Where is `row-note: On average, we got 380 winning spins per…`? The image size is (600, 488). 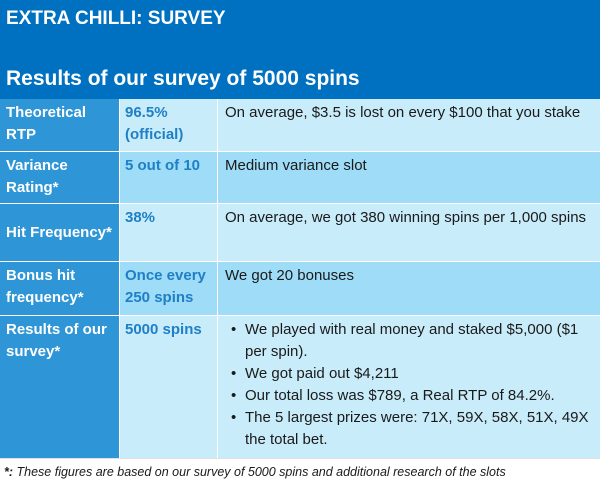
row-note: On average, we got 380 winning spins per… is located at coordinates (409, 232).